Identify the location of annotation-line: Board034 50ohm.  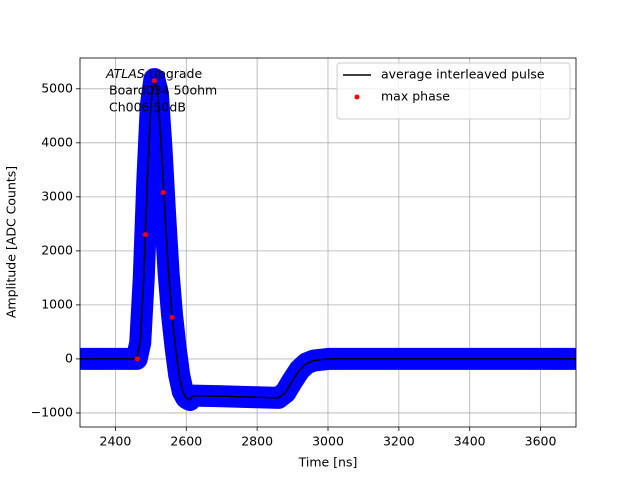
(163, 90).